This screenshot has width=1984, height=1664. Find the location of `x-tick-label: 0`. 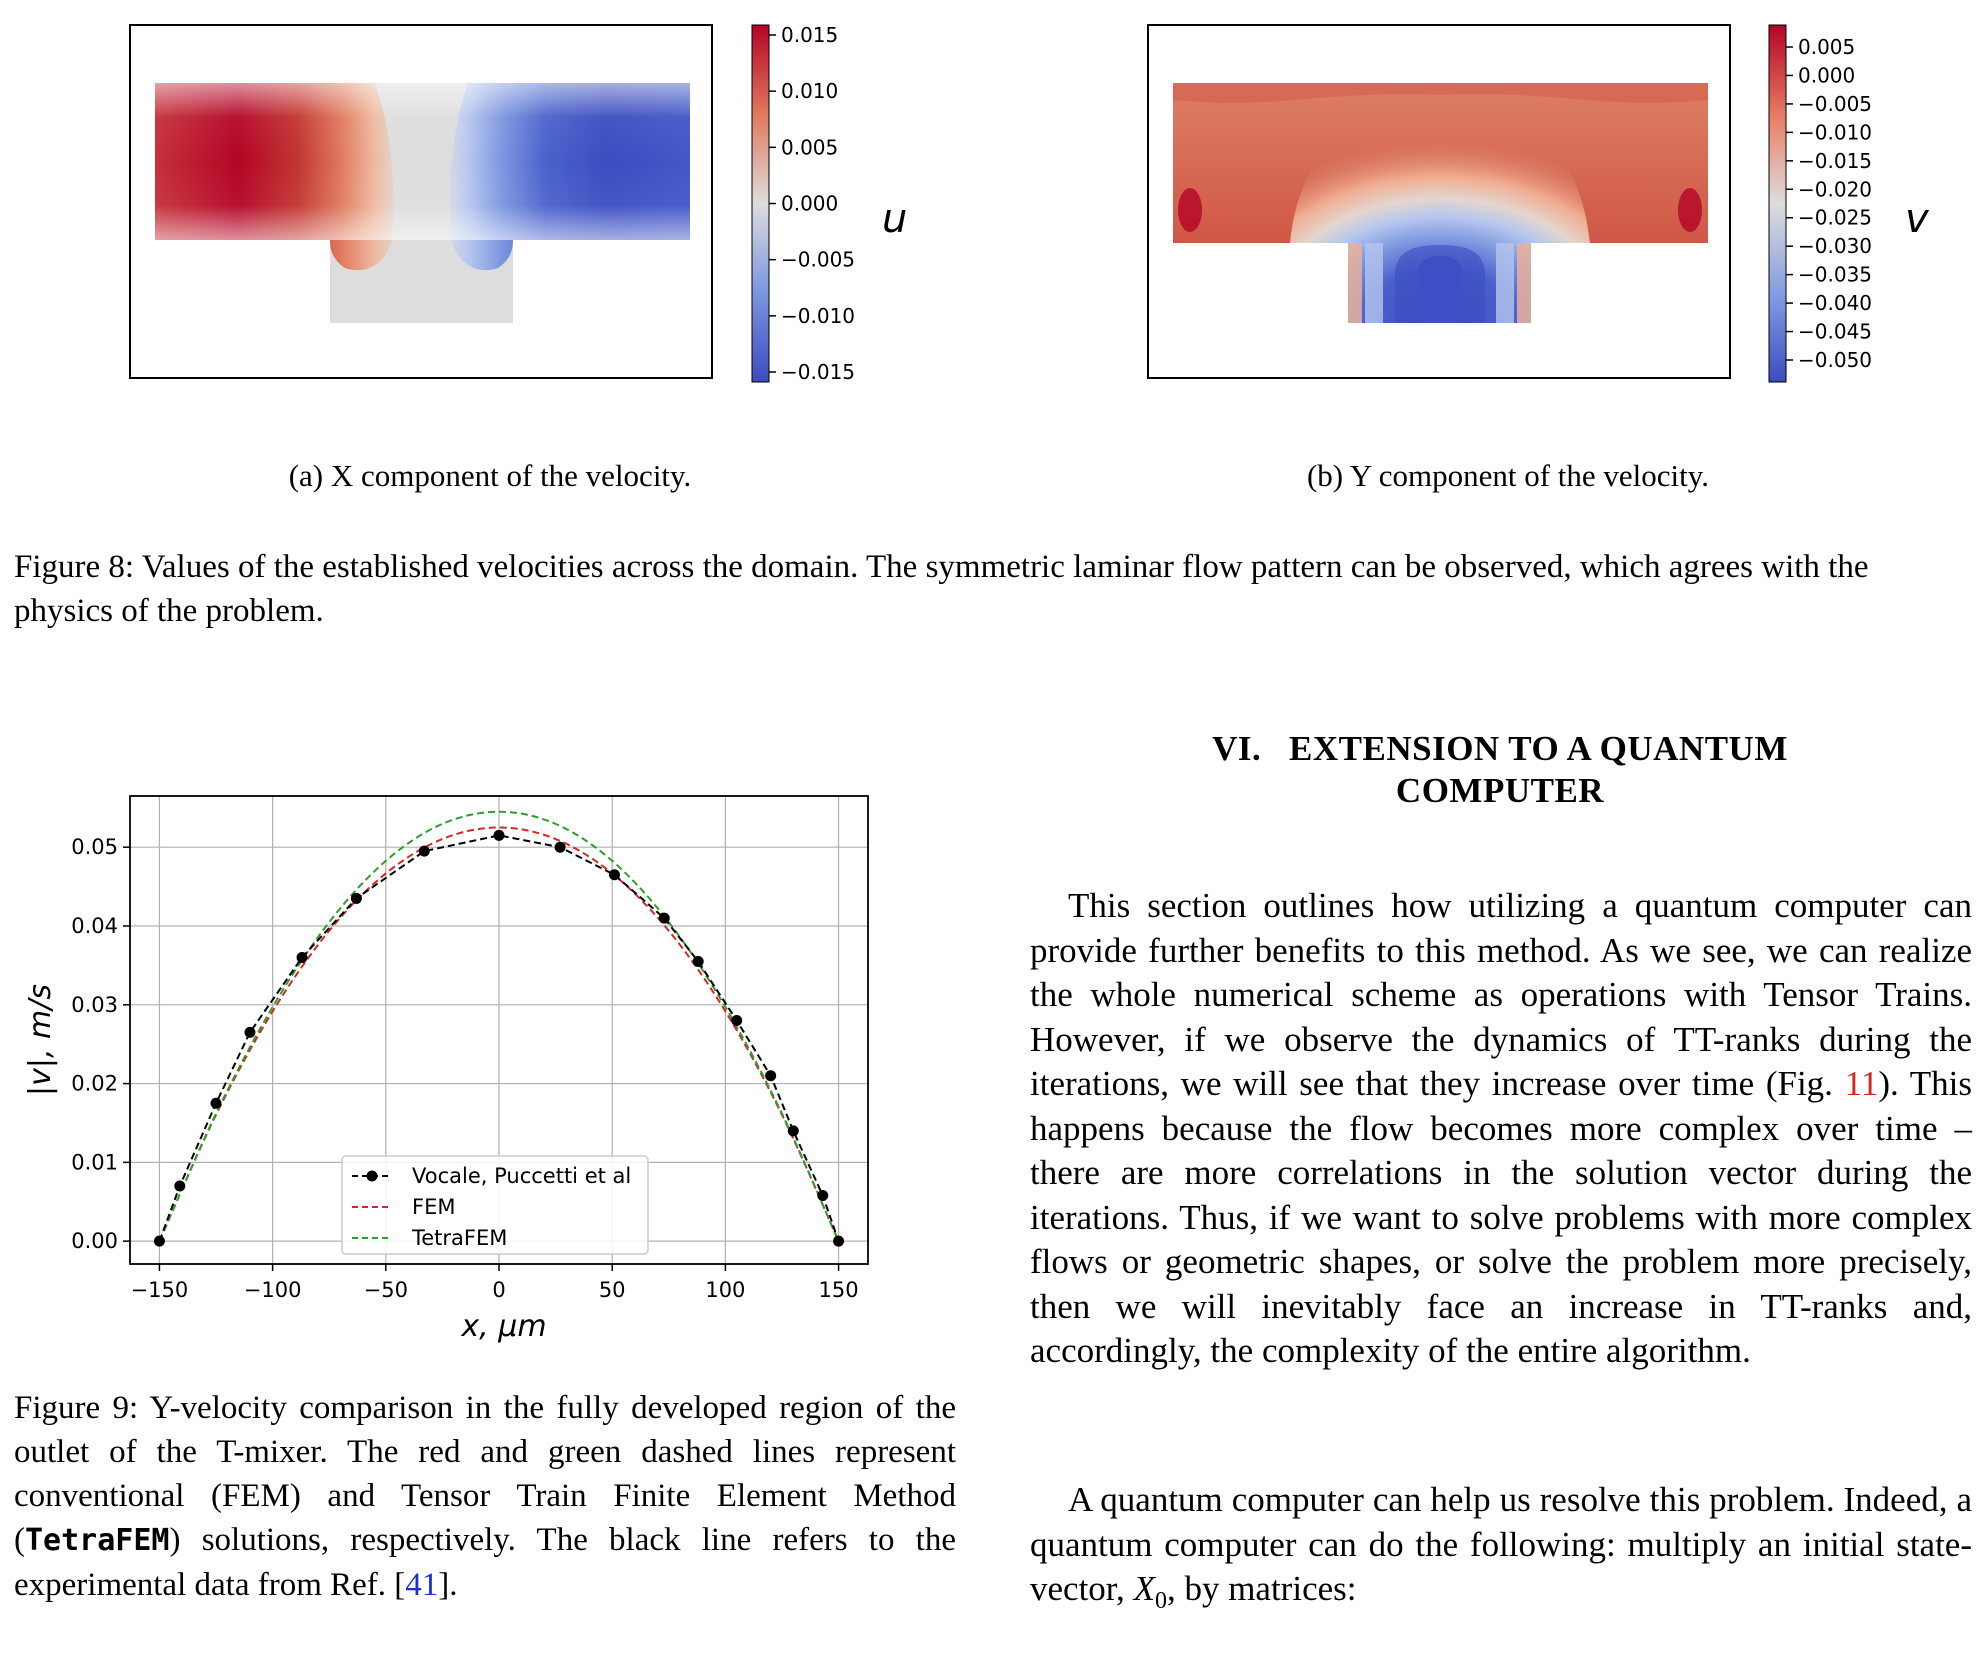

x-tick-label: 0 is located at coordinates (498, 1290).